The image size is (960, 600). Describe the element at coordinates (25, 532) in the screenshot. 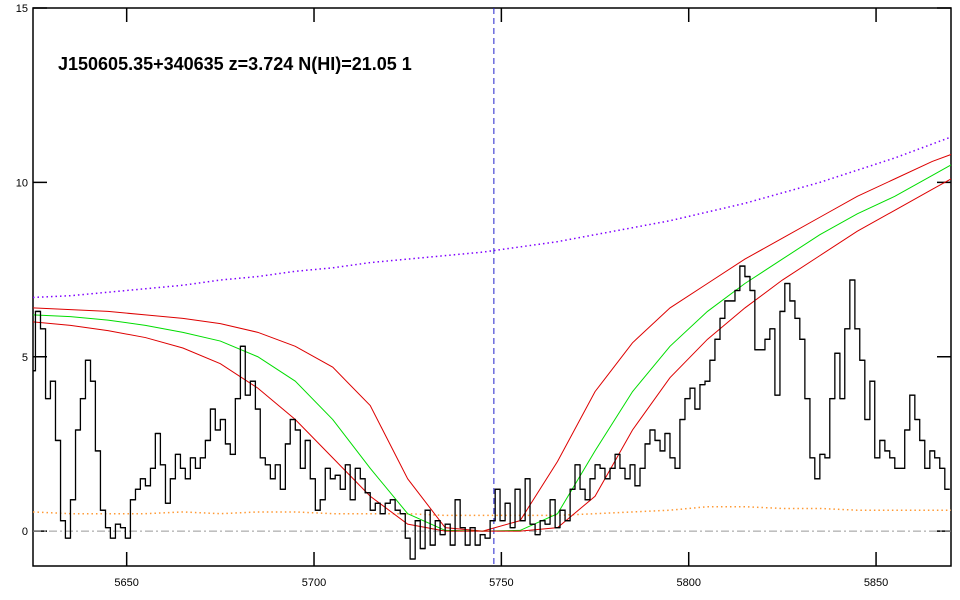

I see `y-tick-label: 0` at that location.